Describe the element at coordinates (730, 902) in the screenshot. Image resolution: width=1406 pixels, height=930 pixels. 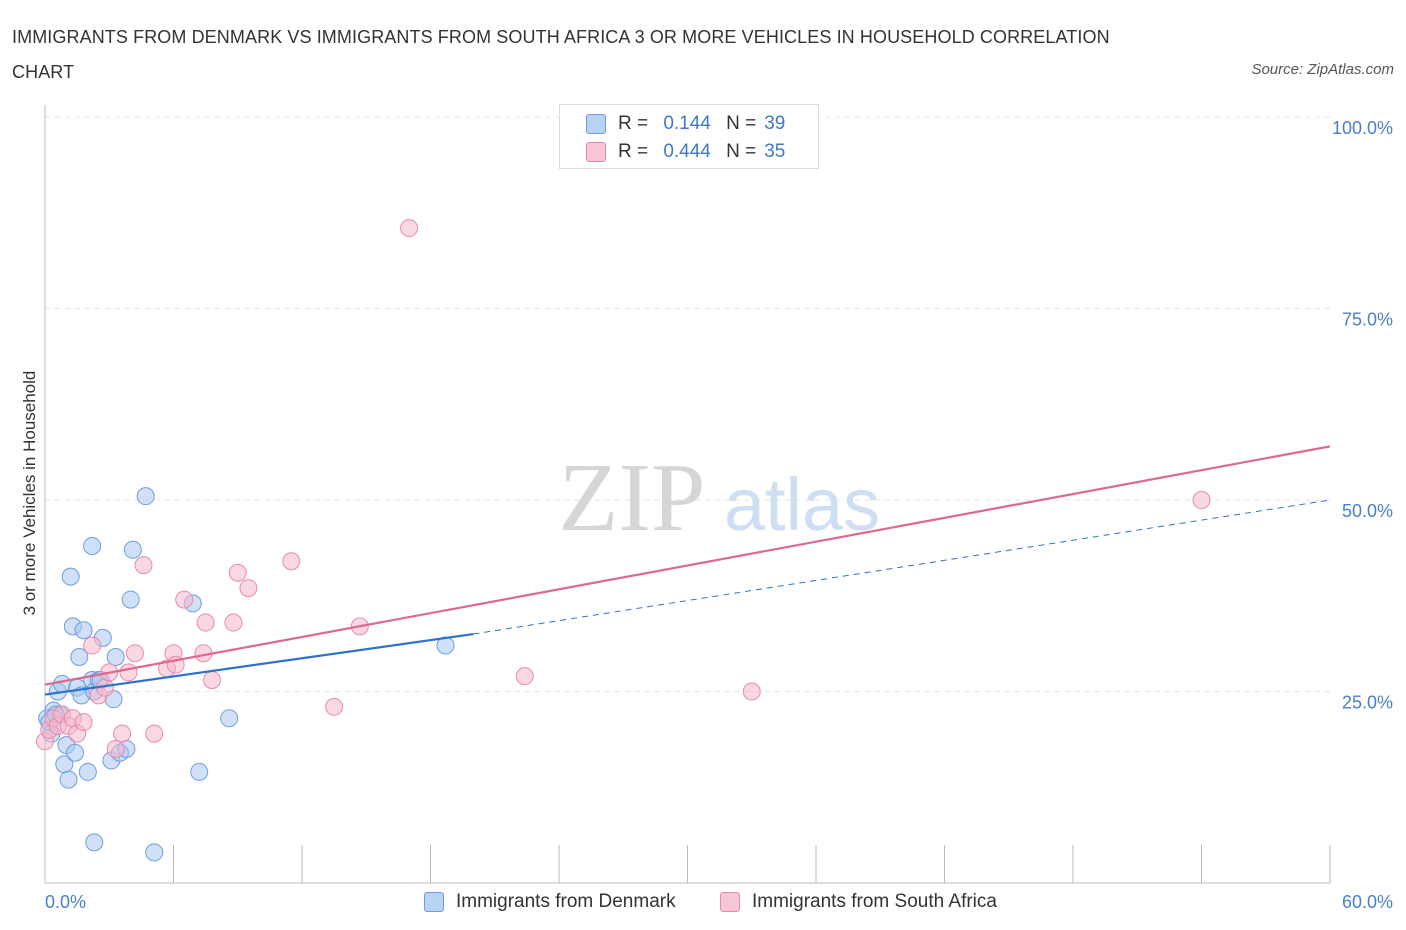
I see `bottom-legend-swatch-south-africa` at that location.